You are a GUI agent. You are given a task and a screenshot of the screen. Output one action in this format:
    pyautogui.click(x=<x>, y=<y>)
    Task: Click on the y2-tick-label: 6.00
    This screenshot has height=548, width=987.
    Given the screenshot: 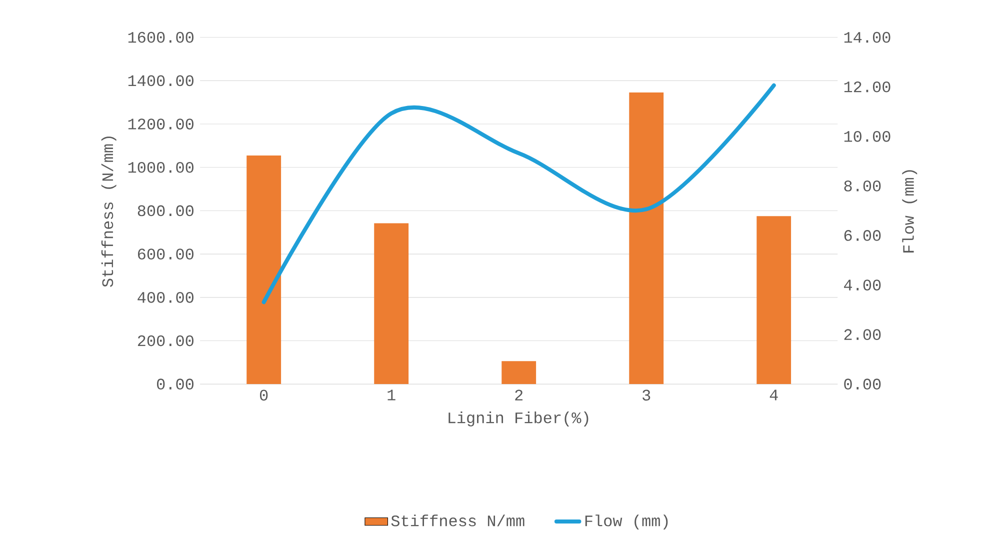 What is the action you would take?
    pyautogui.click(x=862, y=235)
    